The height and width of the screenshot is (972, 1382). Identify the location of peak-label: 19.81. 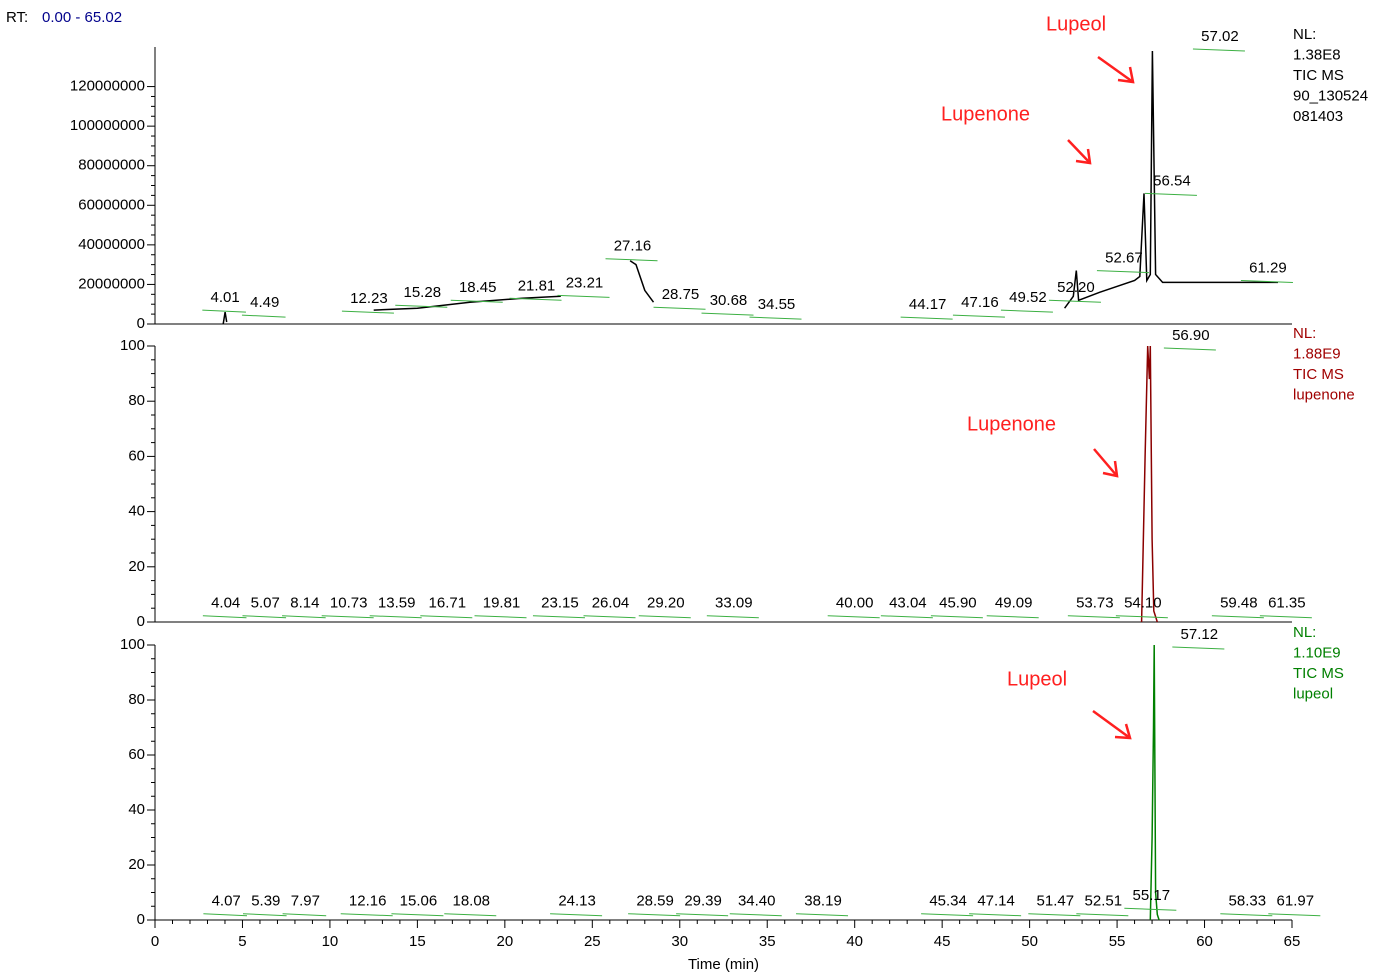
(502, 603).